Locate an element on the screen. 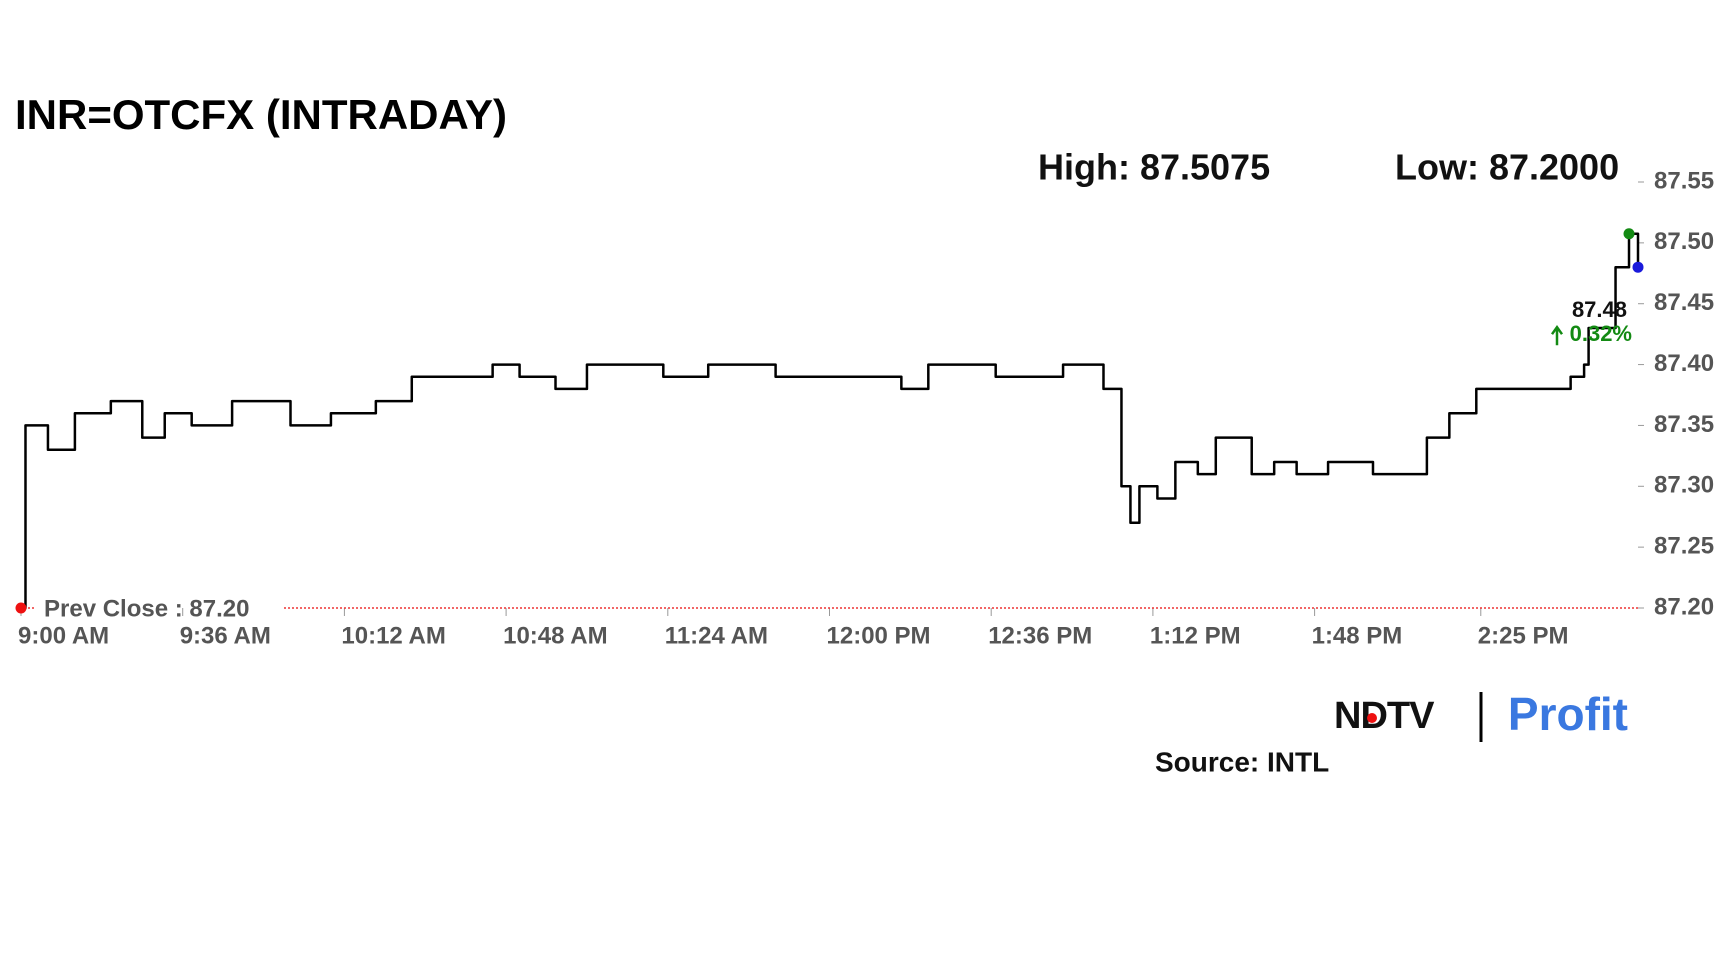  y-tick-label: 87.25 is located at coordinates (1684, 545).